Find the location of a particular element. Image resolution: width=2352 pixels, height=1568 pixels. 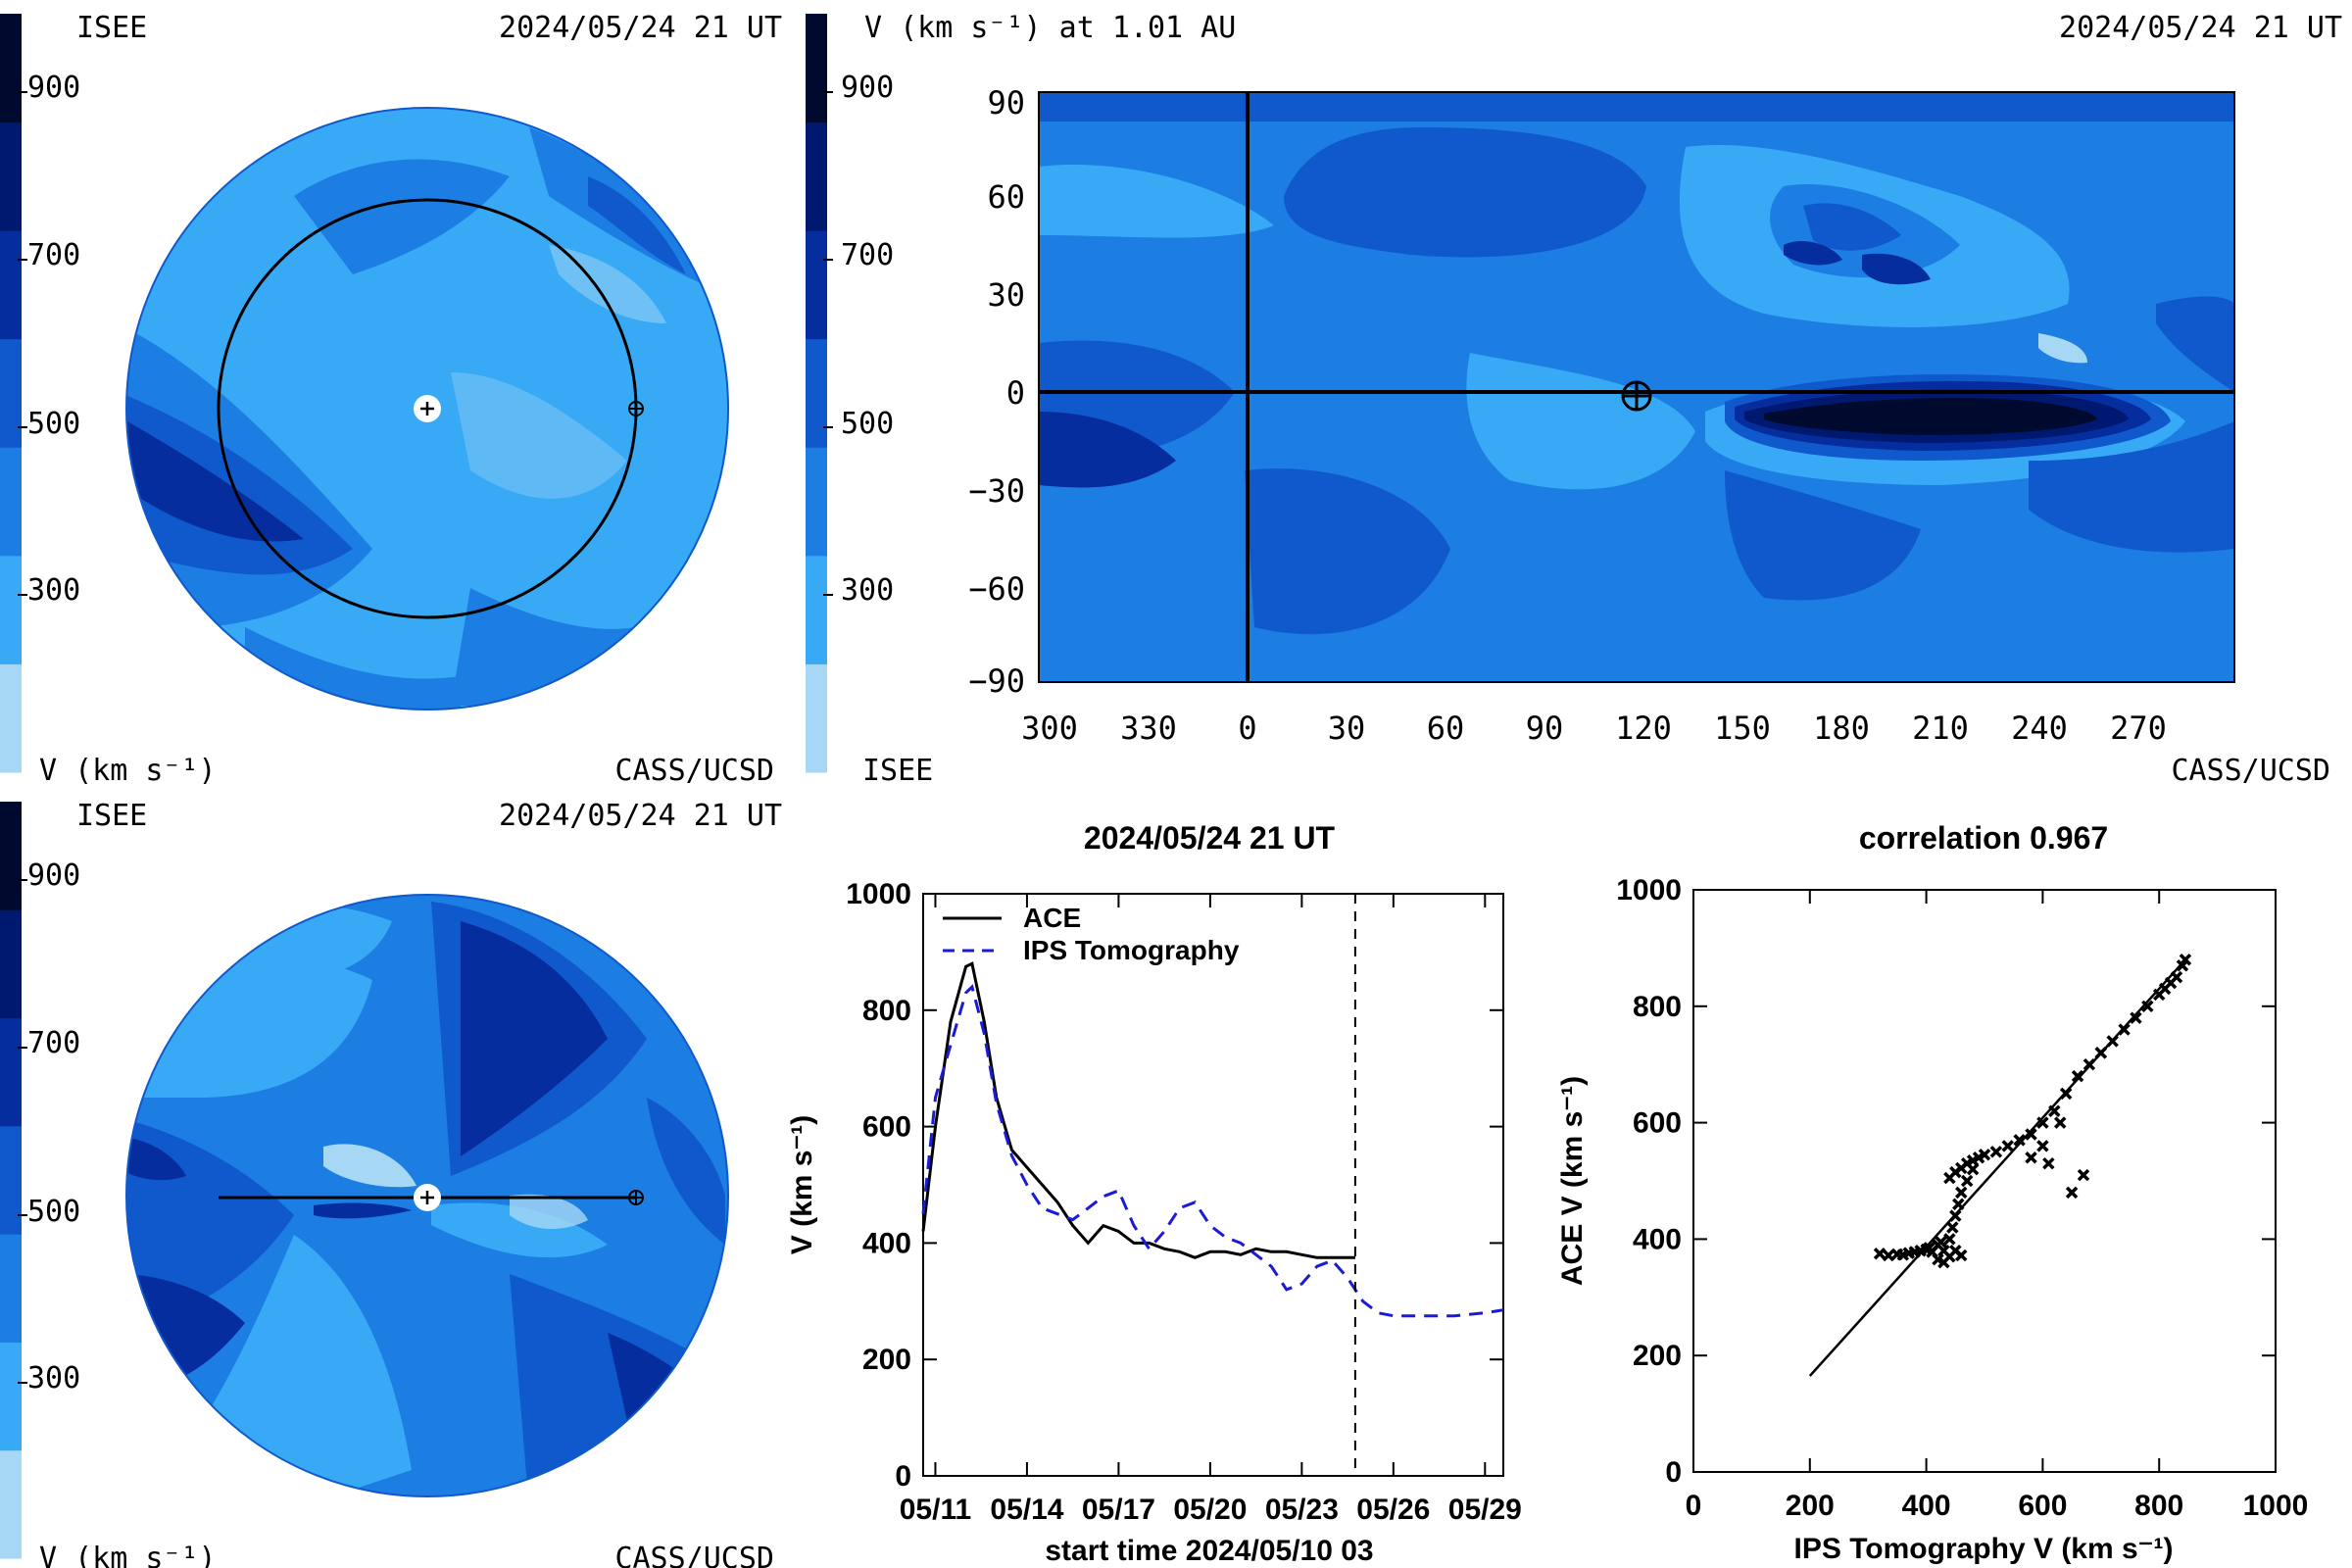

scatter-x-tick: 800 is located at coordinates (2158, 1506).